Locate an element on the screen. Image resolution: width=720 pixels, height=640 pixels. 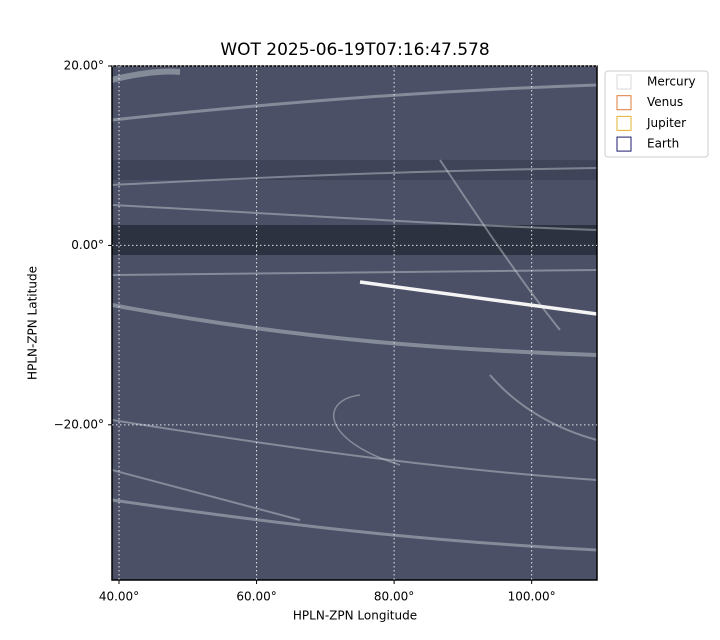
legend-label: Mercury is located at coordinates (671, 82).